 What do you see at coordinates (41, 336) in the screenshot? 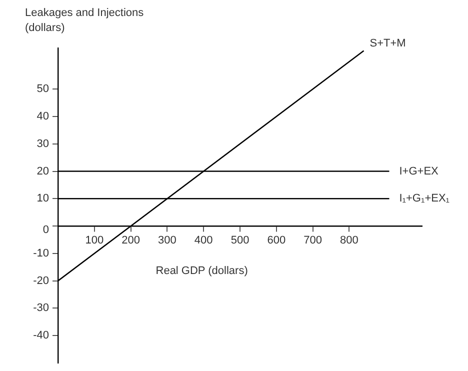
I see `y-tick-label: -40` at bounding box center [41, 336].